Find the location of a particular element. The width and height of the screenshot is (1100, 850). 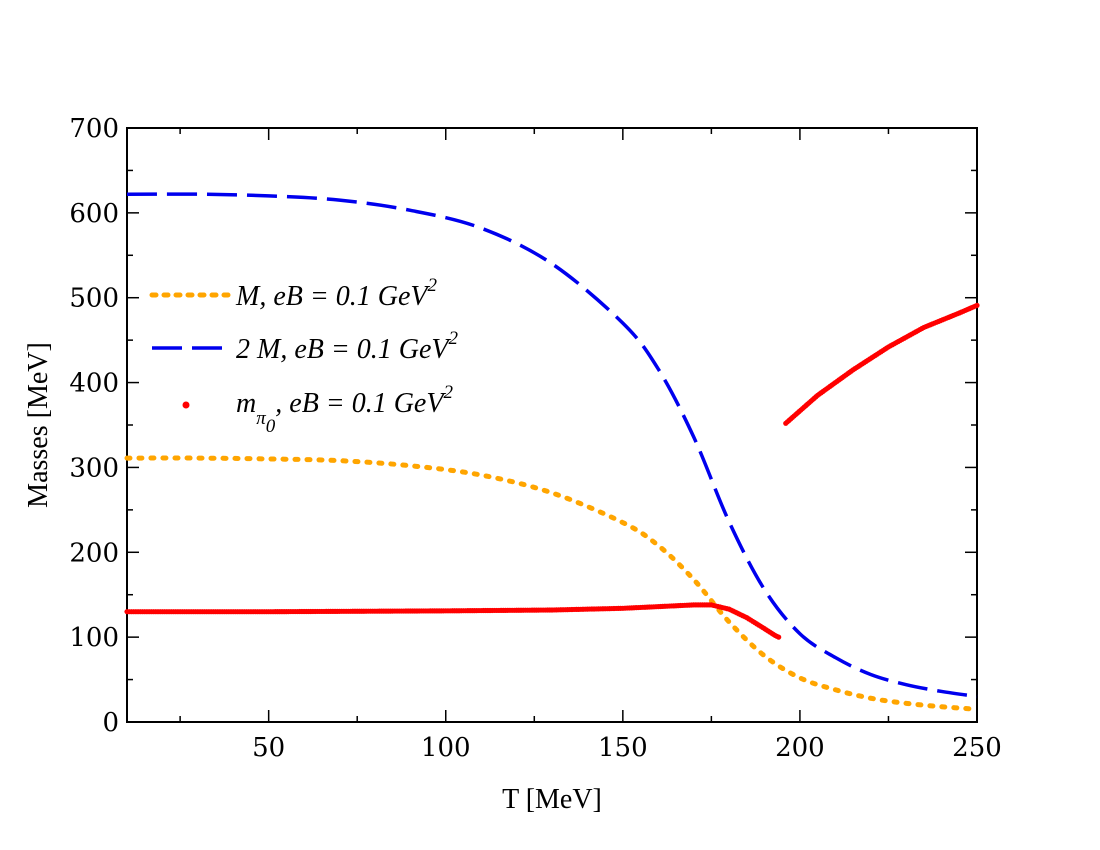

y-axis-title: Masses [MeV] is located at coordinates (38, 425).